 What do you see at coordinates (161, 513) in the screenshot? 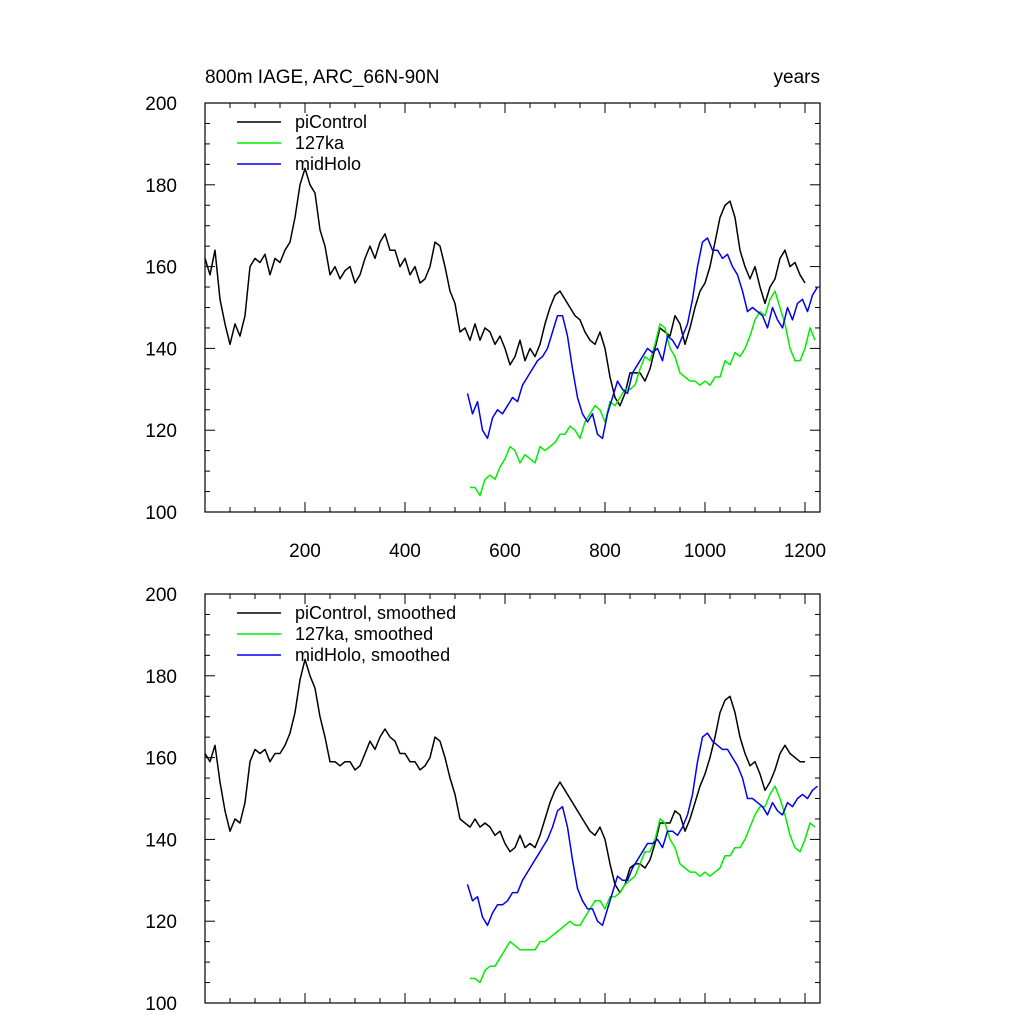
I see `chart0-y-tick-label: 100` at bounding box center [161, 513].